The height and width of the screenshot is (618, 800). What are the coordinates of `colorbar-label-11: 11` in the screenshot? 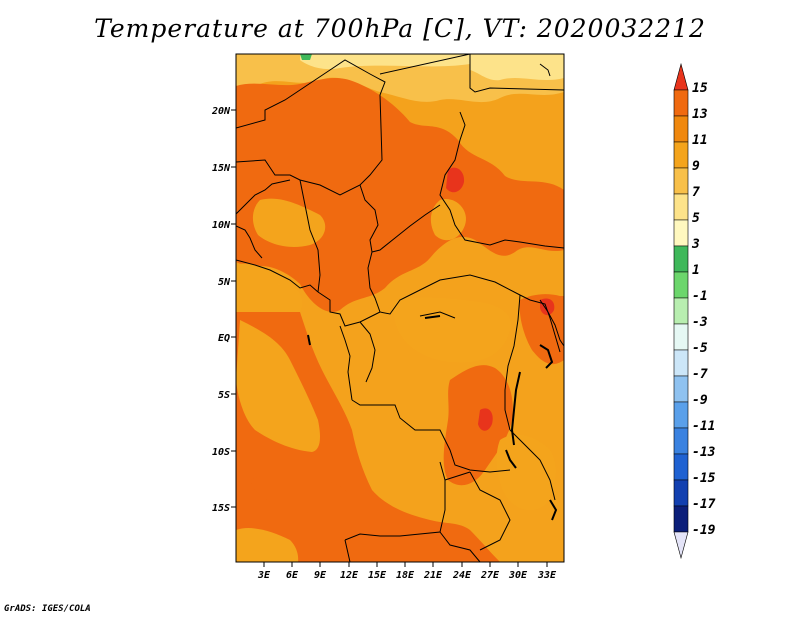 It's located at (700, 140).